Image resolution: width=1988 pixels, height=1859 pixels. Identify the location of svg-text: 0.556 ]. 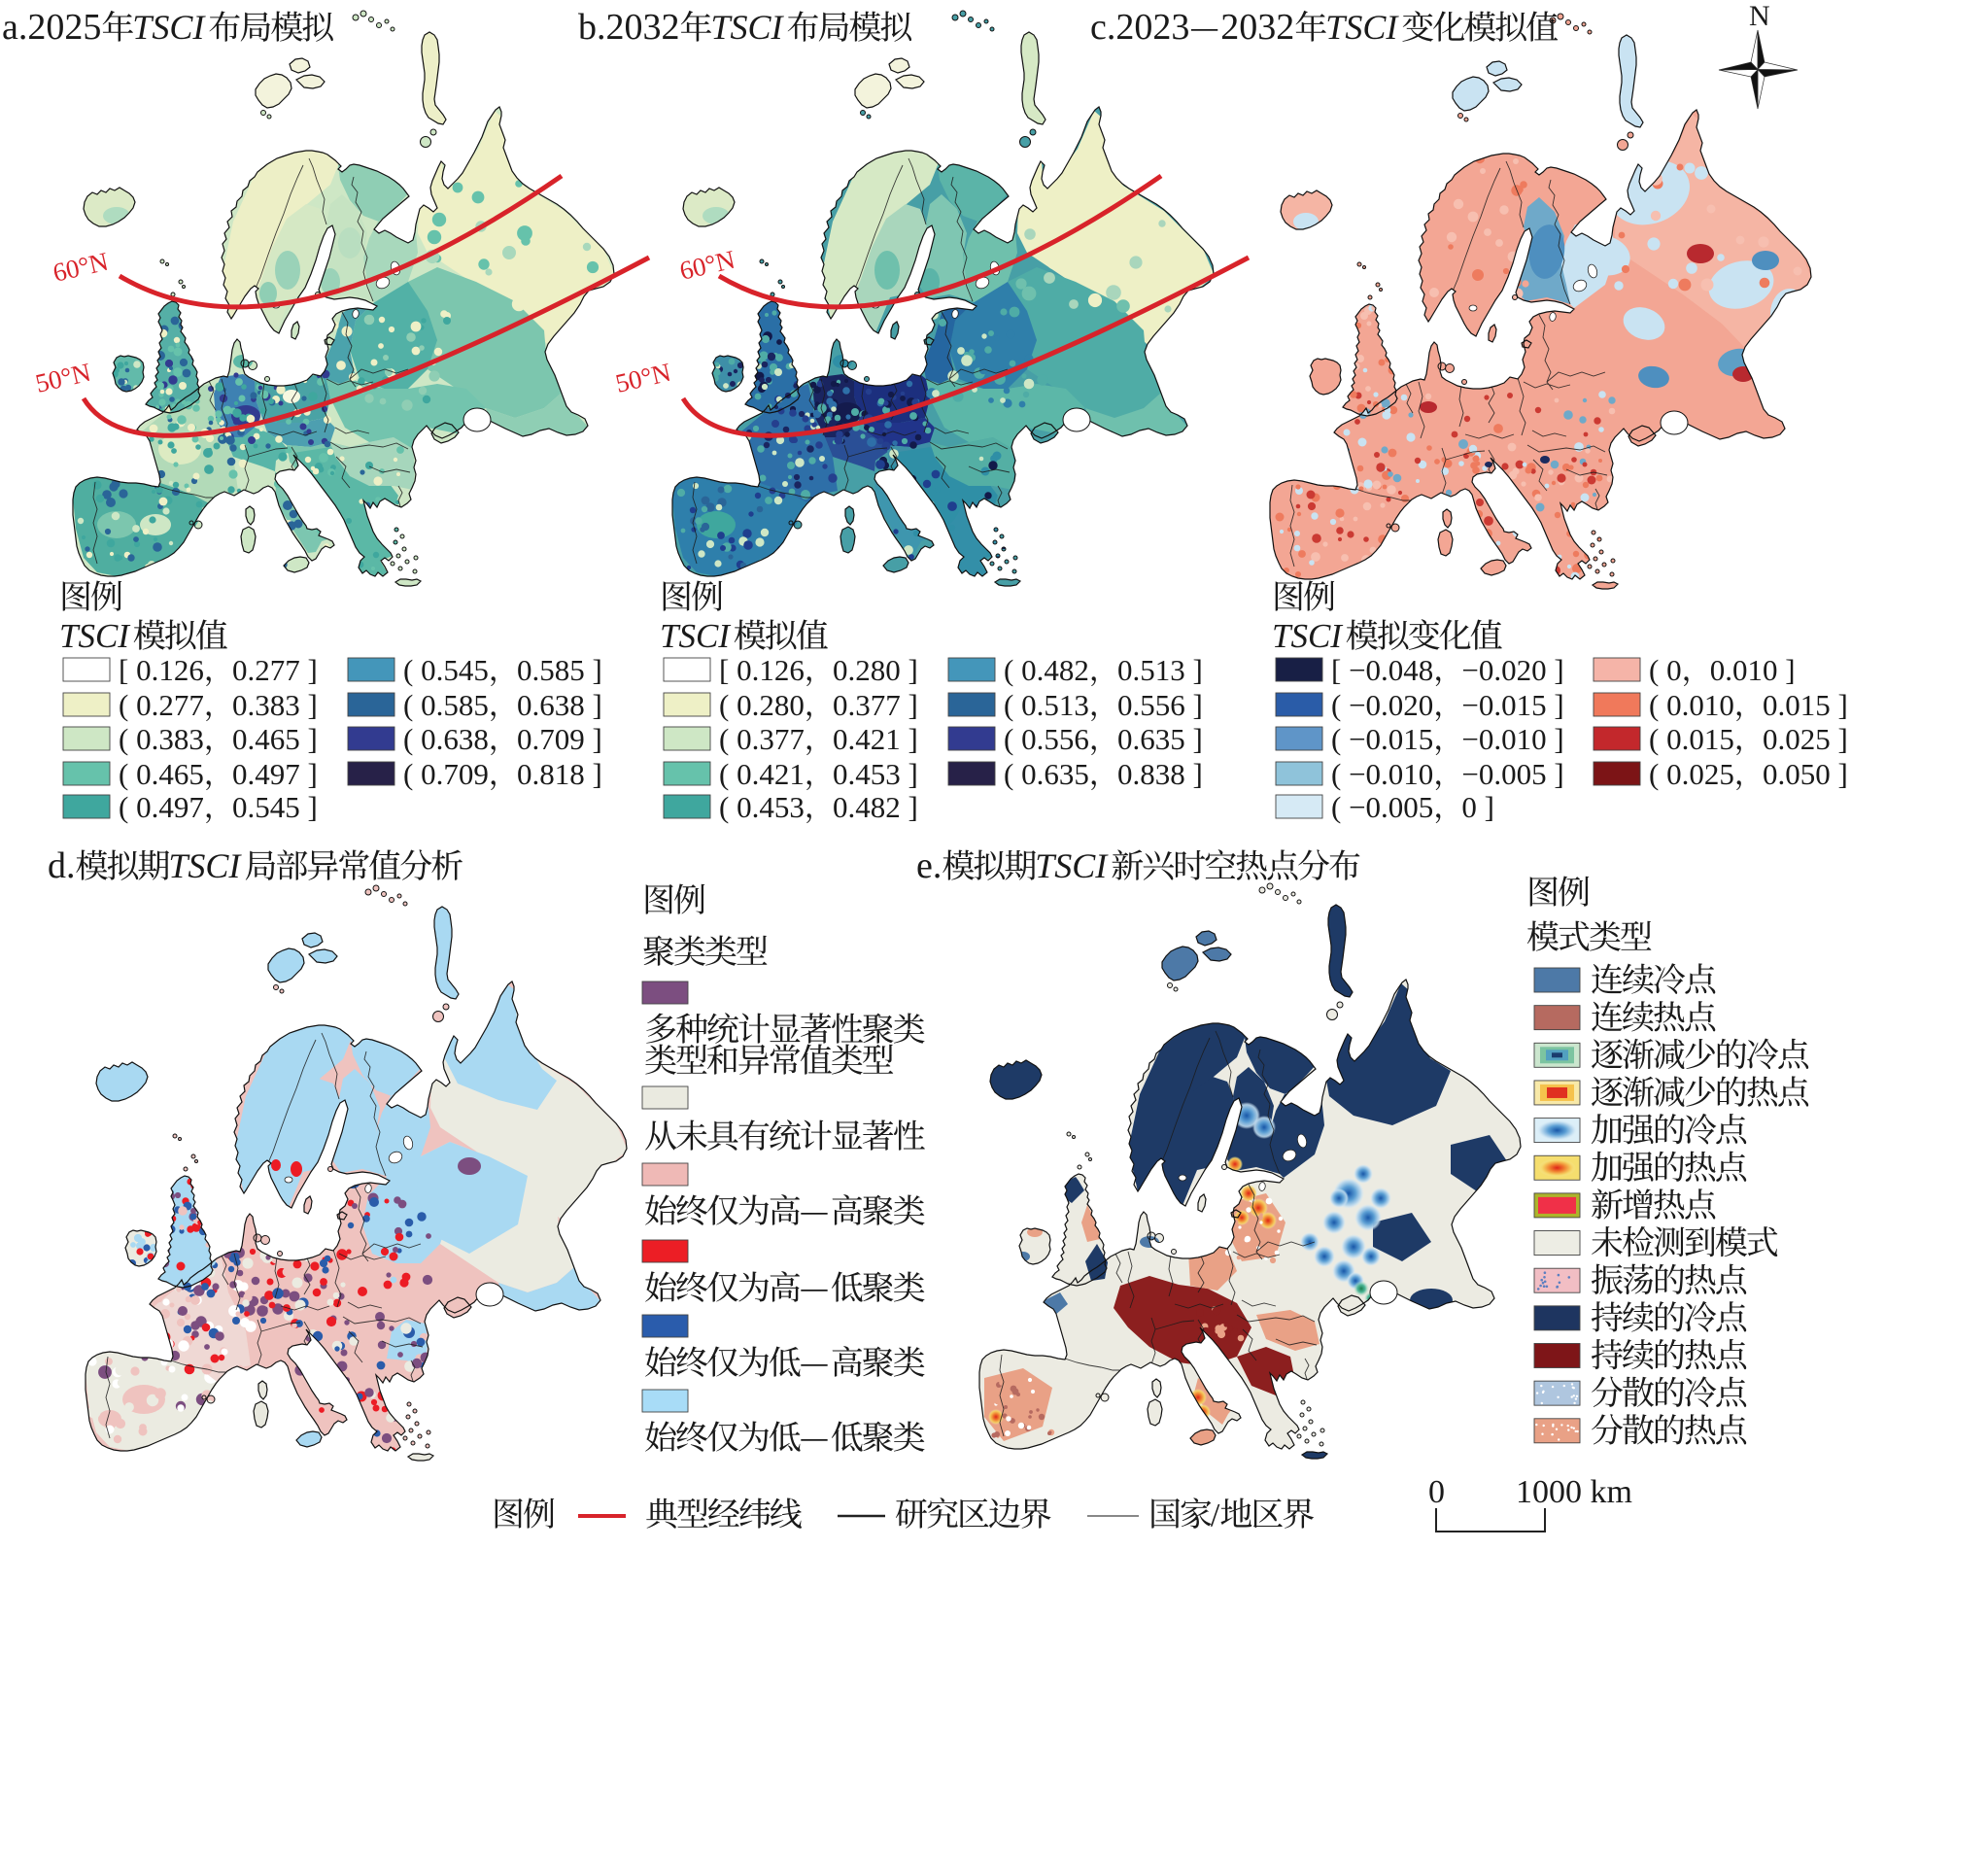
(1160, 705).